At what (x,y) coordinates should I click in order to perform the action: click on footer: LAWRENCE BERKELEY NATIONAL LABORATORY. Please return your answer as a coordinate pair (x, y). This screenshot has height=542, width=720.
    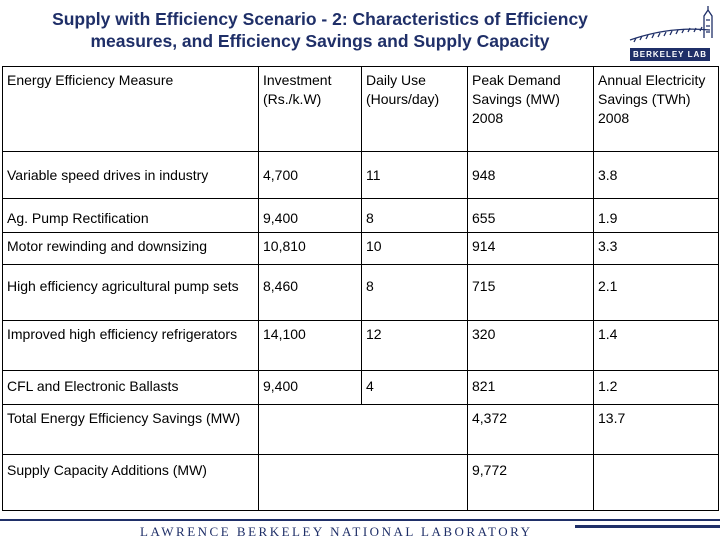
    Looking at the image, I should click on (360, 530).